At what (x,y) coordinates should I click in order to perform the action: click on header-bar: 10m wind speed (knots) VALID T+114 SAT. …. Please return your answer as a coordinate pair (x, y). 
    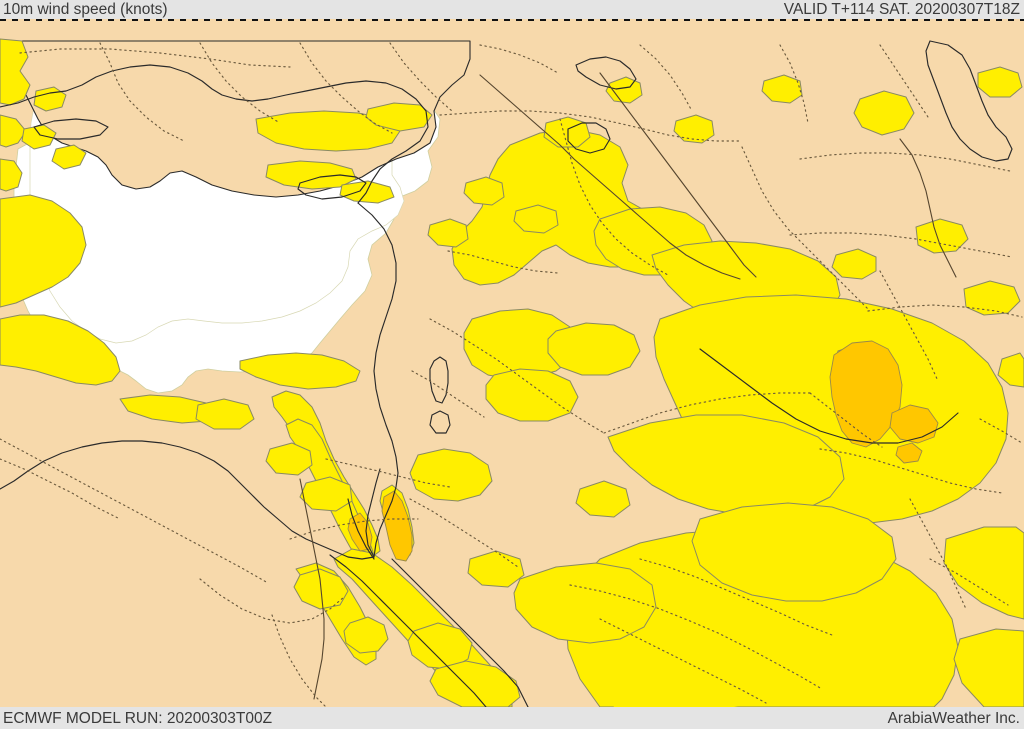
    Looking at the image, I should click on (512, 9).